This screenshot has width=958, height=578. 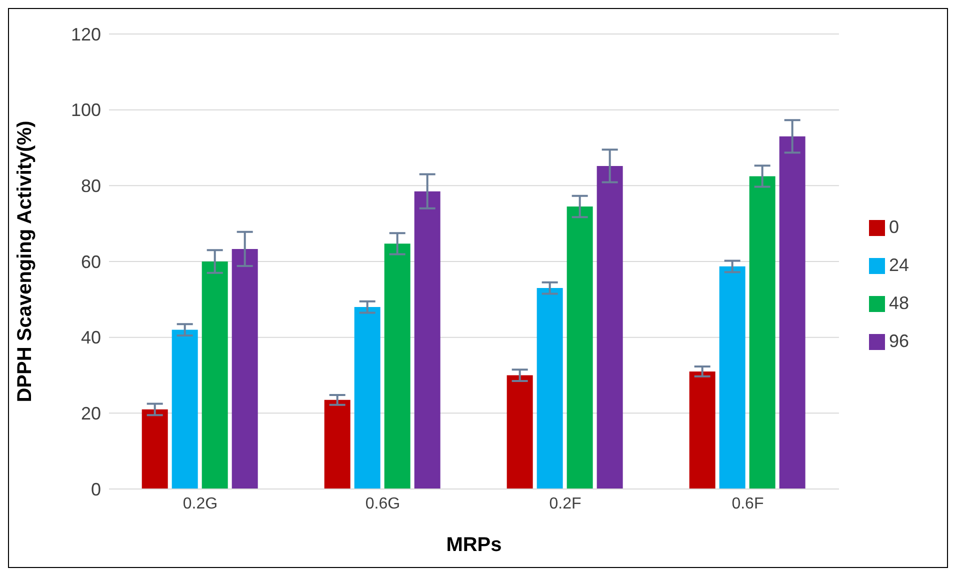 What do you see at coordinates (90, 186) in the screenshot?
I see `y-tick-label: 80` at bounding box center [90, 186].